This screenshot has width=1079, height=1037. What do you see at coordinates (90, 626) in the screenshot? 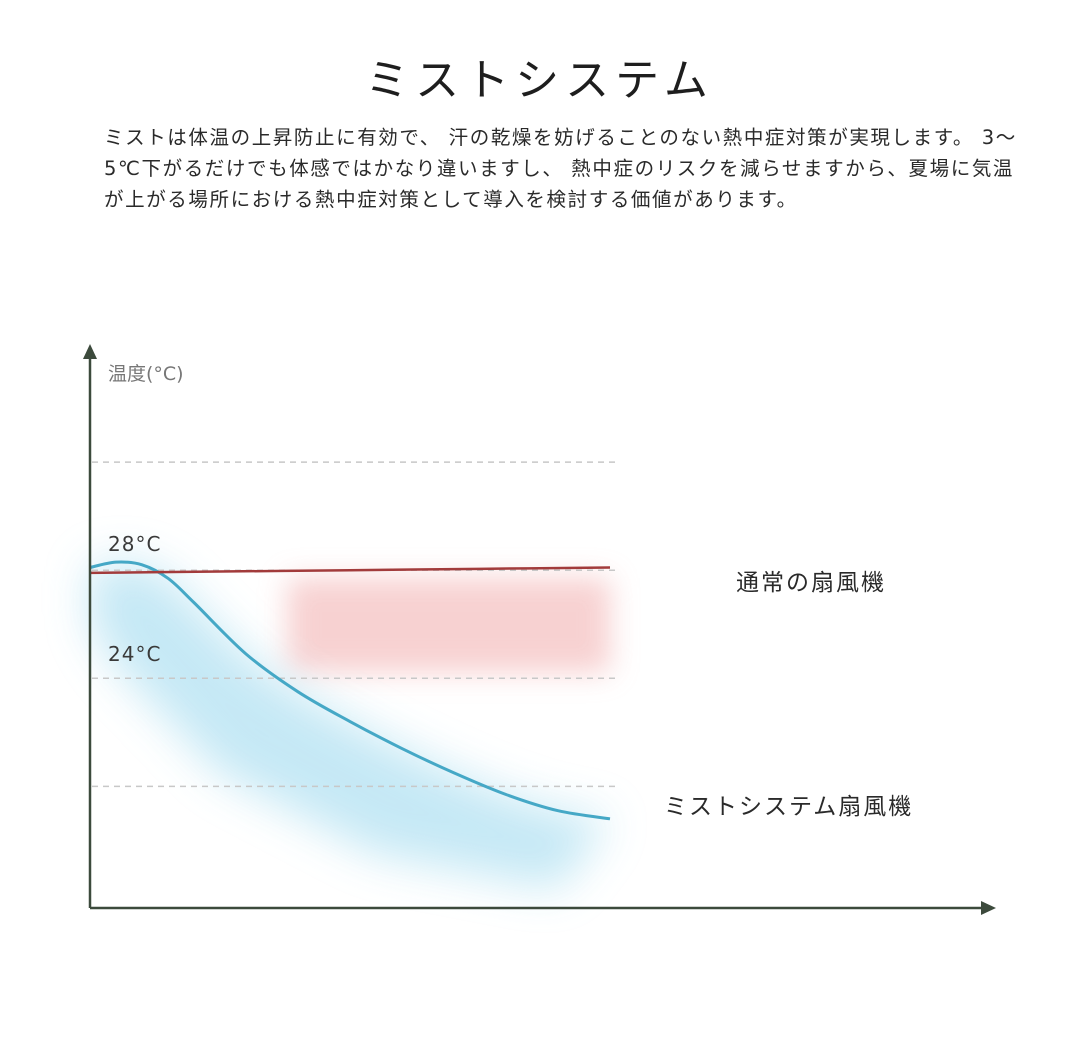
I see `y-axis` at bounding box center [90, 626].